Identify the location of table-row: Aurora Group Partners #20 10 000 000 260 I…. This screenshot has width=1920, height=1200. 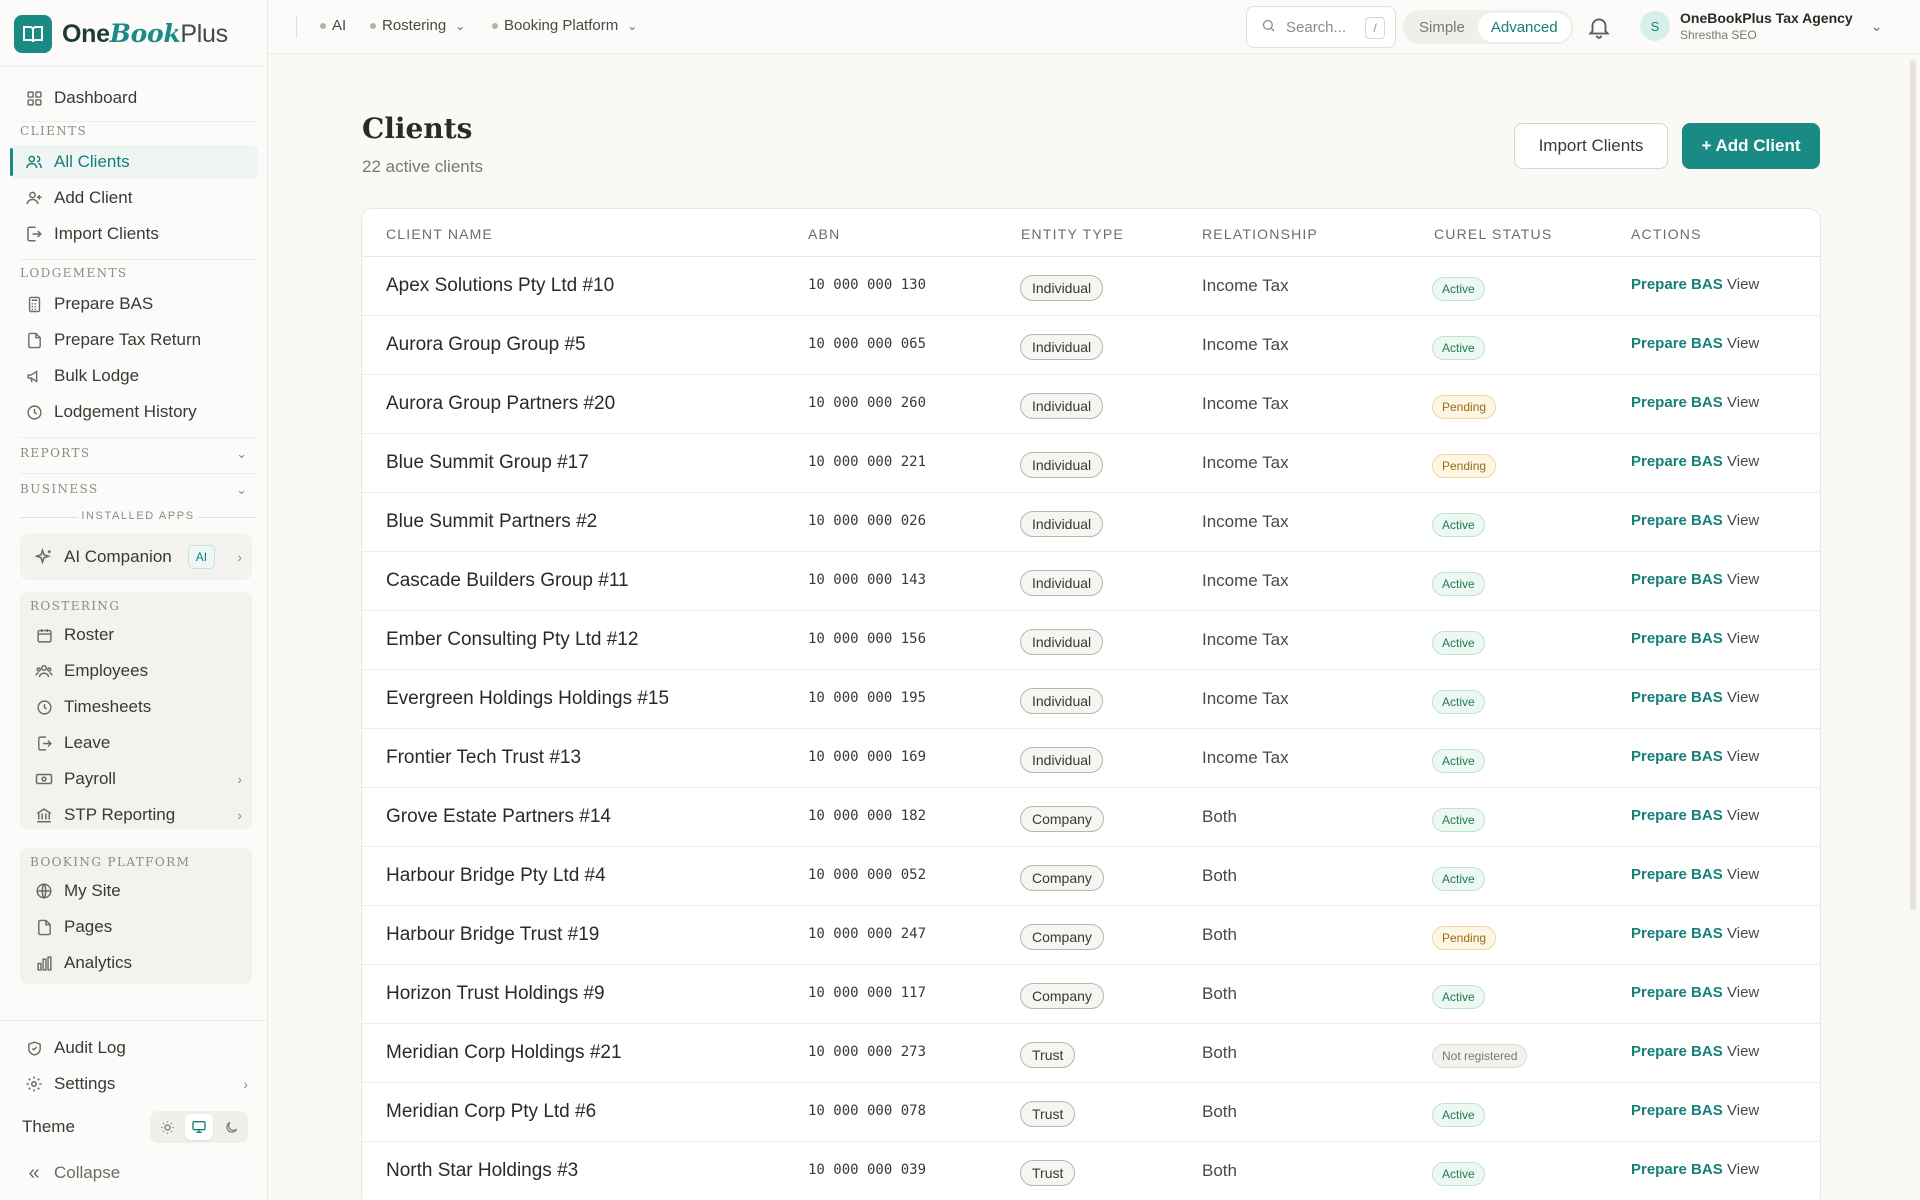
(1091, 404).